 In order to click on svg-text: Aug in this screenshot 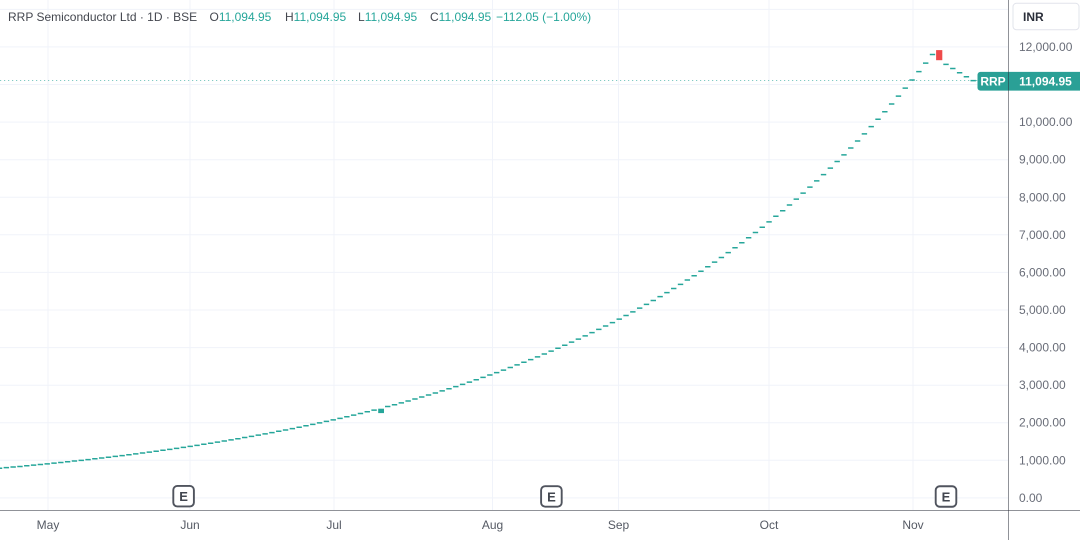, I will do `click(492, 525)`.